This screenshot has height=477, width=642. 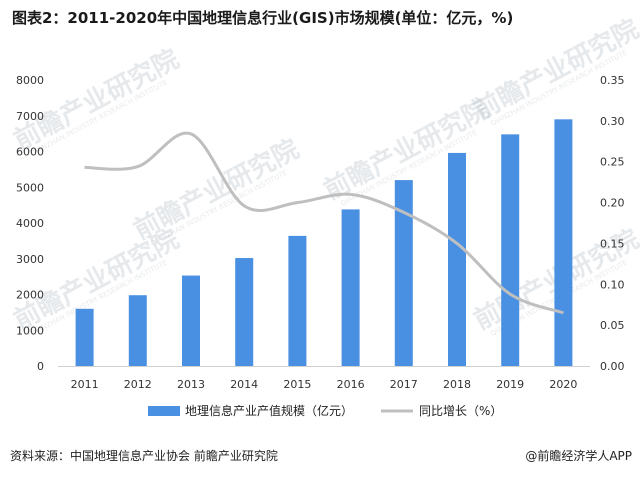 I want to click on legend-swatch-bar, so click(x=164, y=411).